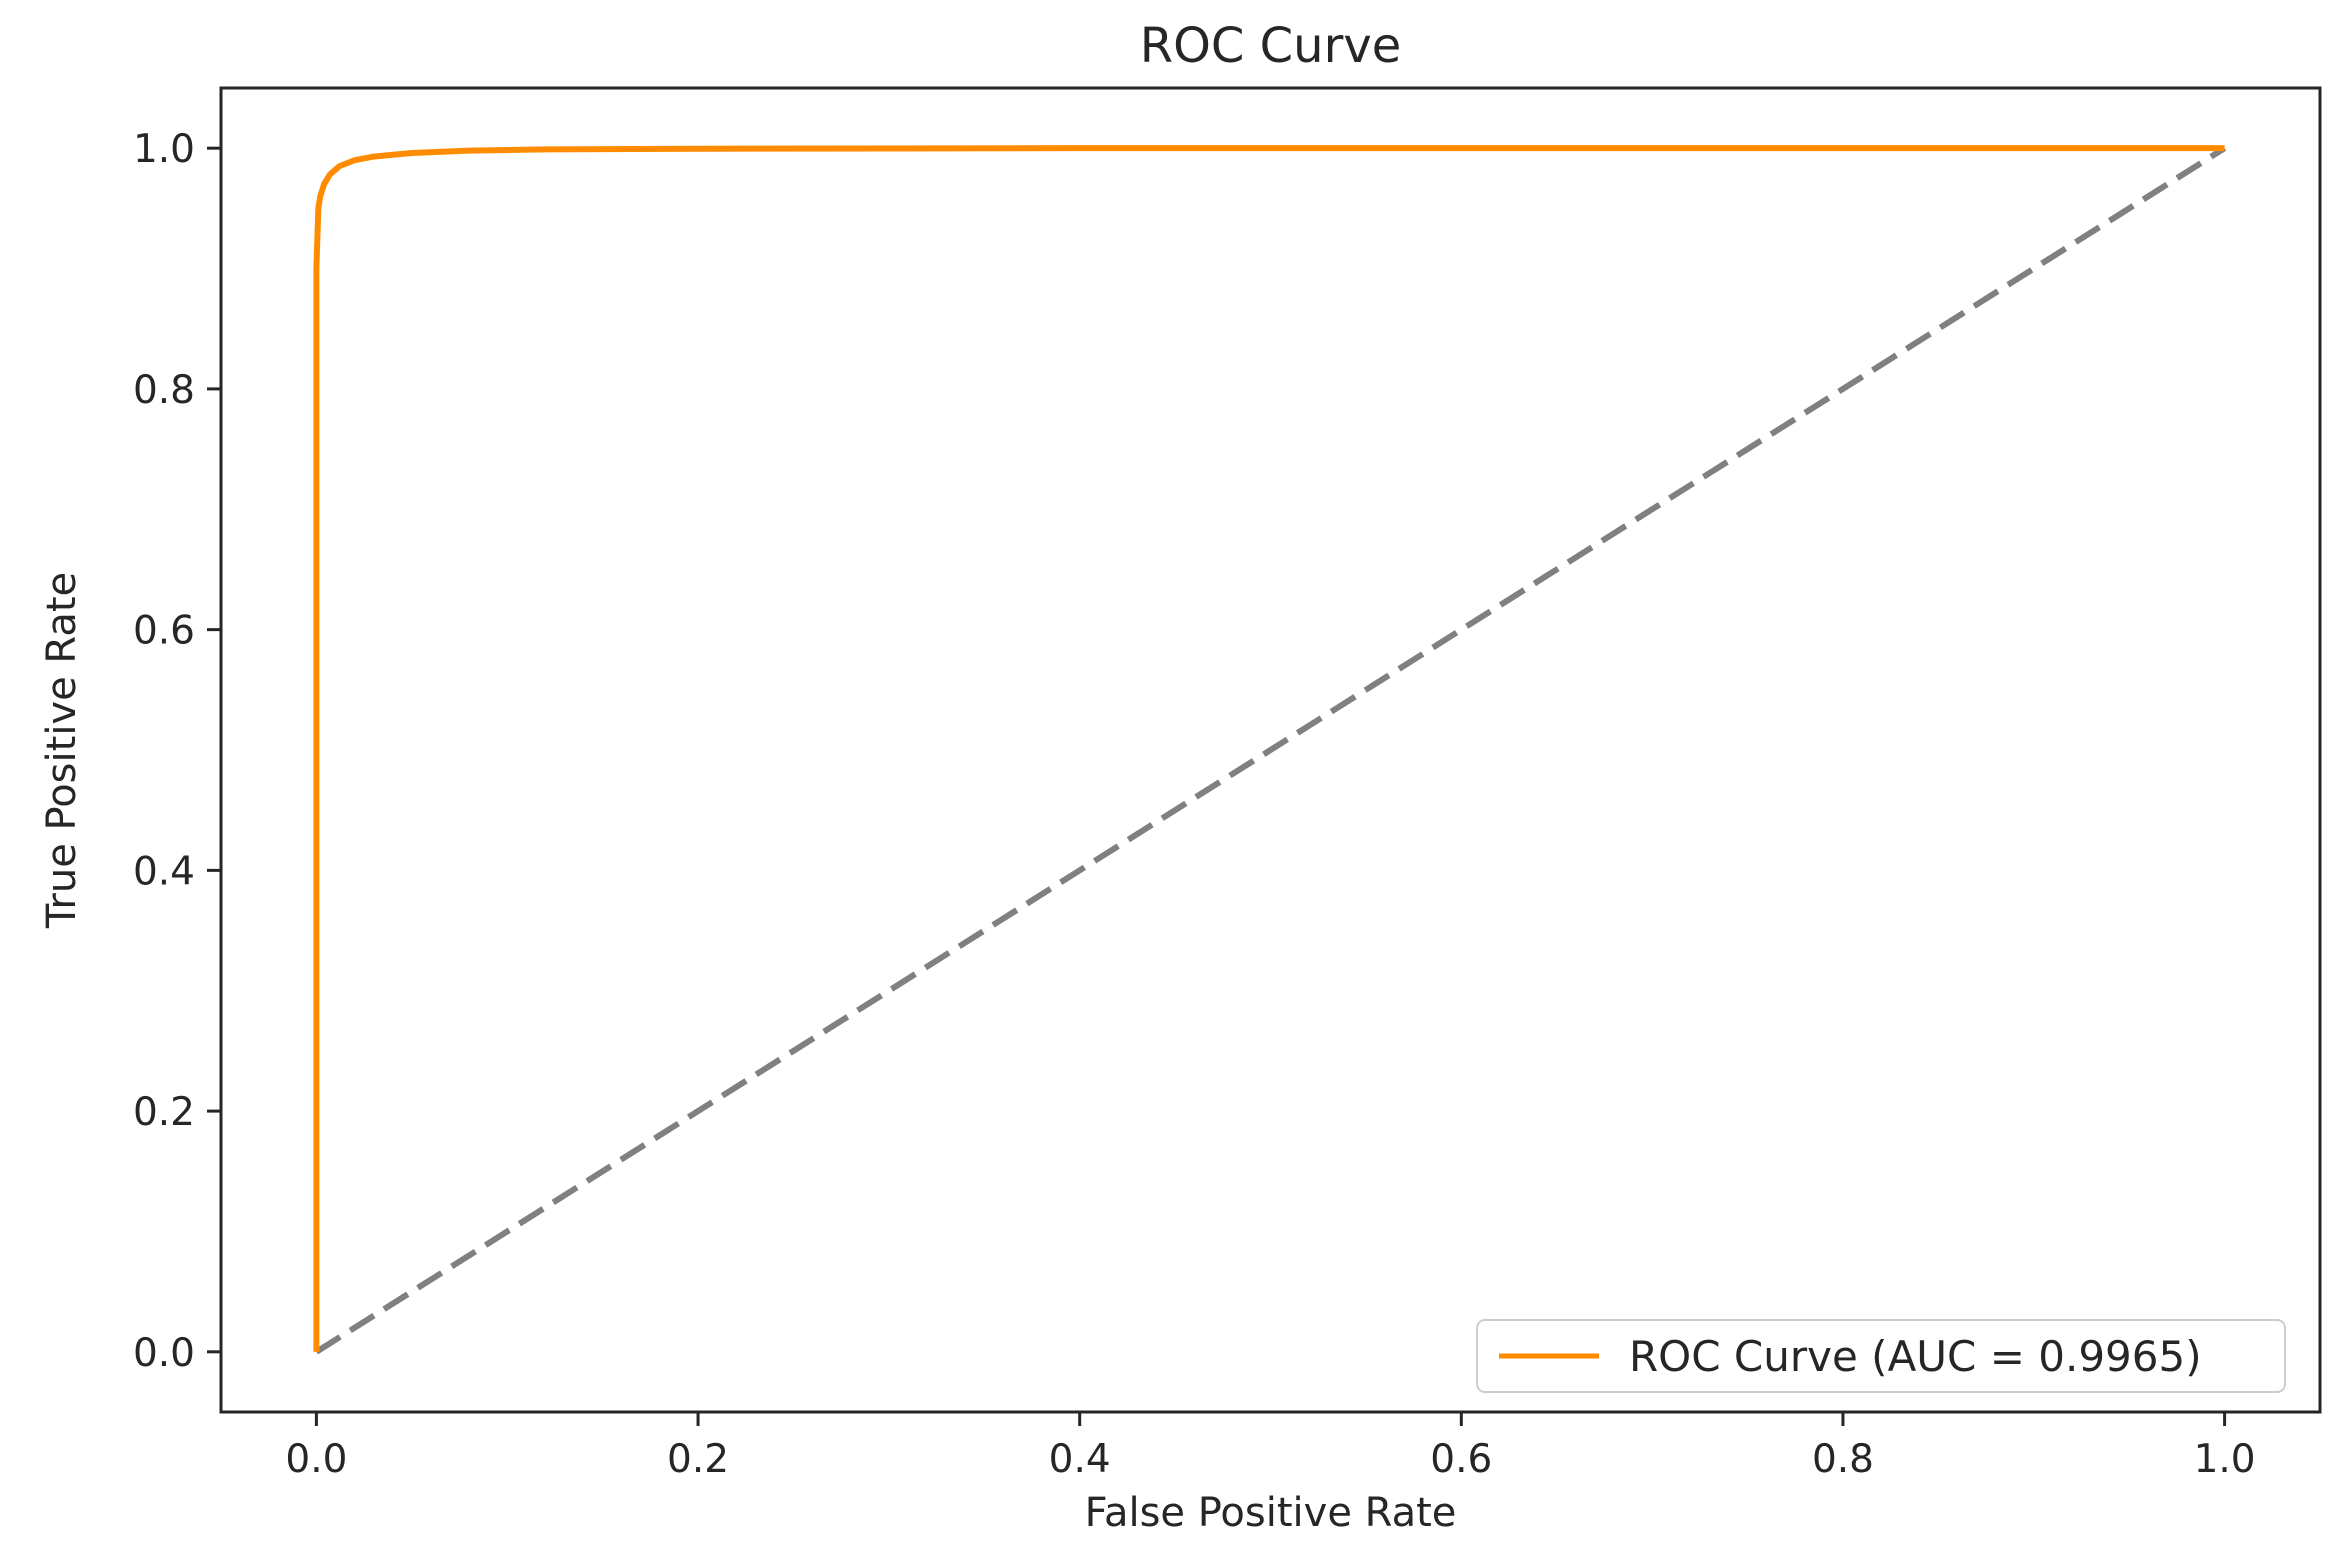 Image resolution: width=2328 pixels, height=1552 pixels. I want to click on x-tick-label: 0.6, so click(1461, 1459).